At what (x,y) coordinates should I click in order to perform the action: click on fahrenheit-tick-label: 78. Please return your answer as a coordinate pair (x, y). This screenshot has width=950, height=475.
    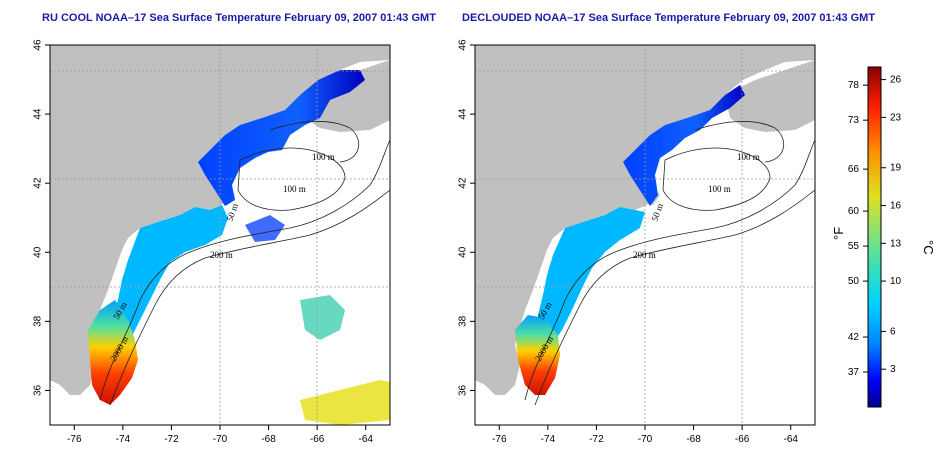
    Looking at the image, I should click on (854, 85).